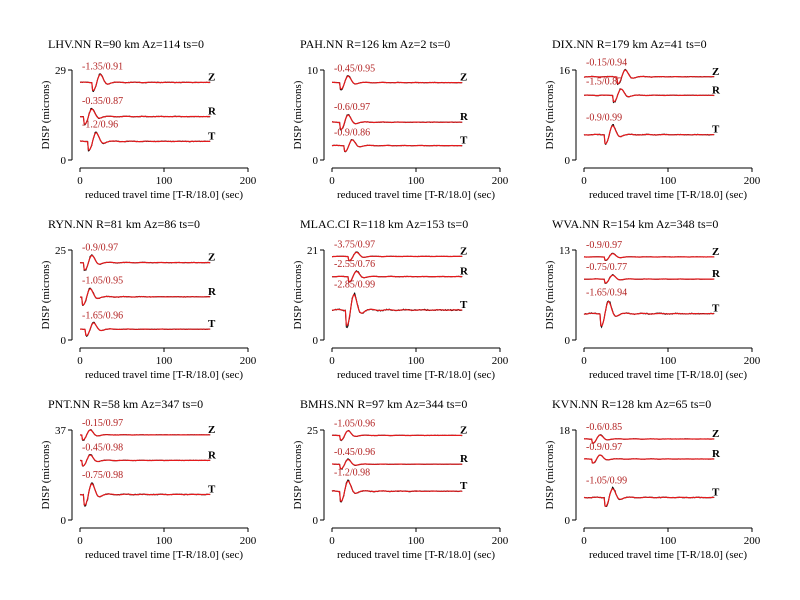  I want to click on shift-correlation-label: -1.65/0.94, so click(606, 292).